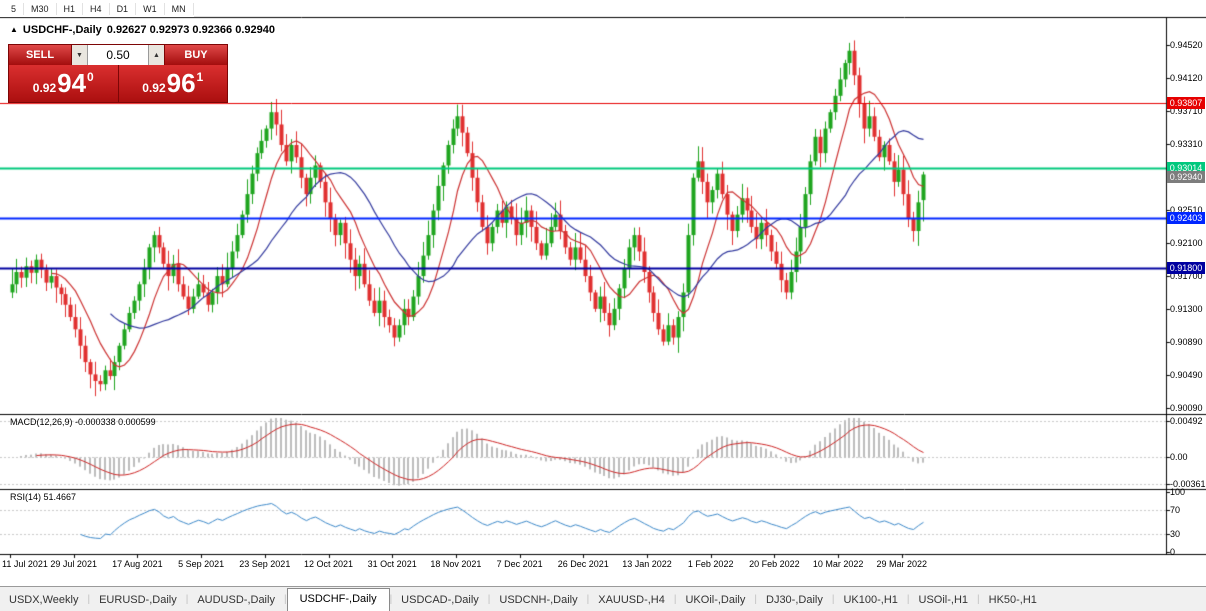 The width and height of the screenshot is (1206, 611). I want to click on timeframe-button-h4: H4, so click(96, 8).